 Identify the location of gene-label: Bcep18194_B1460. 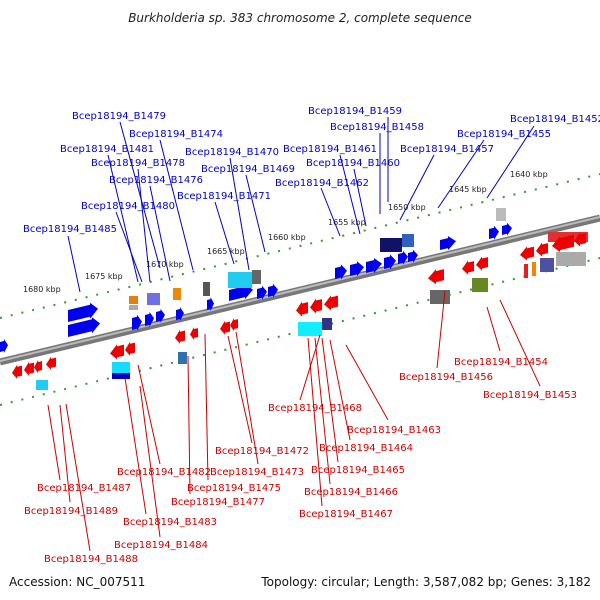
(353, 163).